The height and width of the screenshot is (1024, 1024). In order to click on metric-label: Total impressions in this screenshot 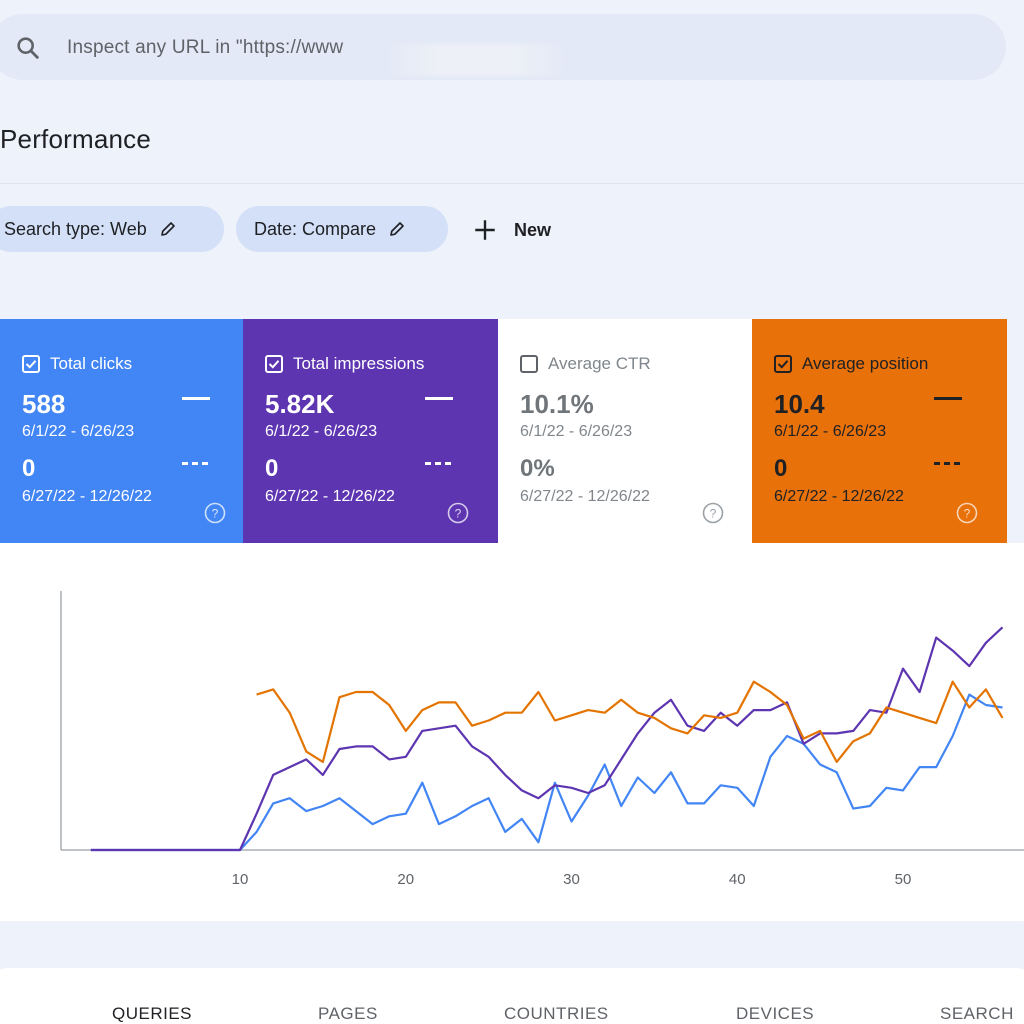, I will do `click(359, 363)`.